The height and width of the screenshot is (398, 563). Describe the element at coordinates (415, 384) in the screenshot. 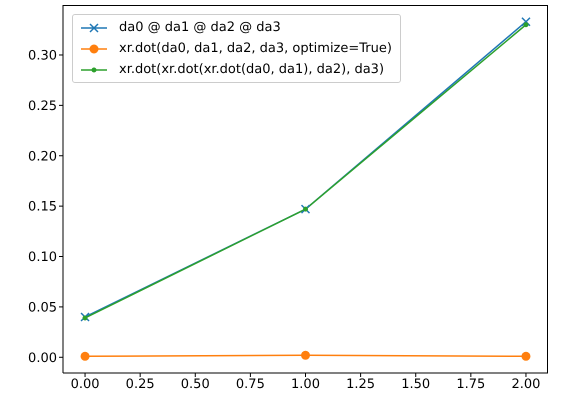

I see `x-tick-label: 1.50` at that location.